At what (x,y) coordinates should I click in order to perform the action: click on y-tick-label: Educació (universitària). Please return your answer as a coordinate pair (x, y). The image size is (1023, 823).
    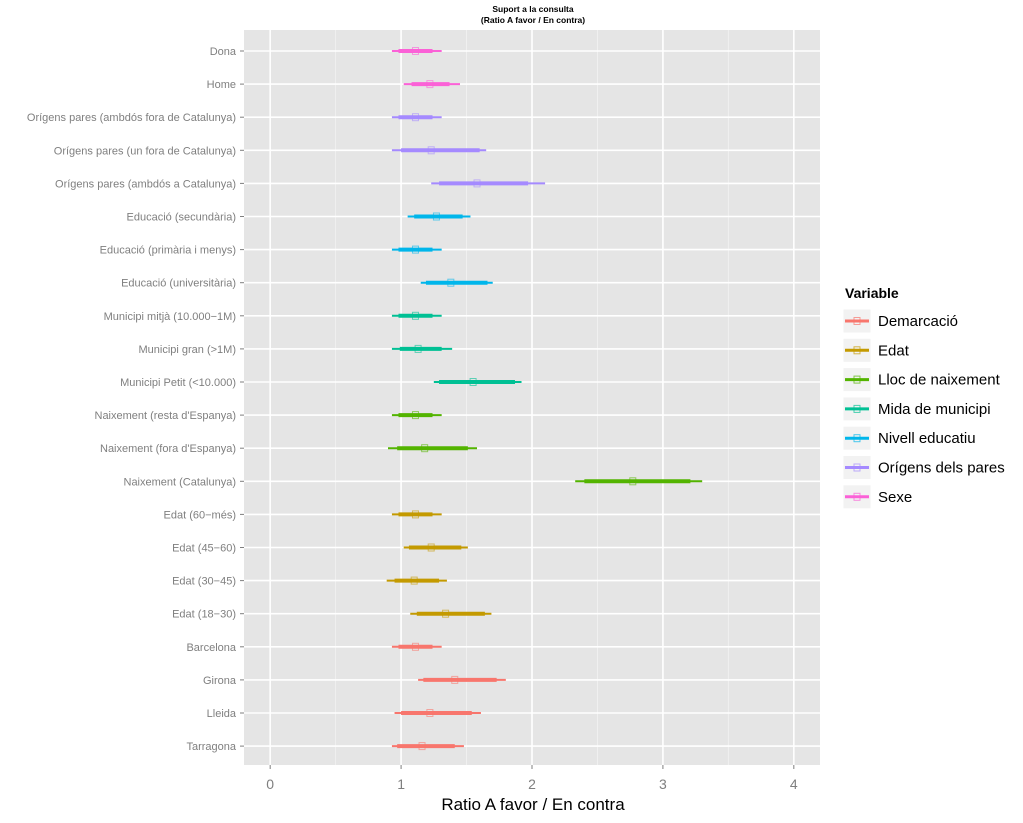
    Looking at the image, I should click on (178, 284).